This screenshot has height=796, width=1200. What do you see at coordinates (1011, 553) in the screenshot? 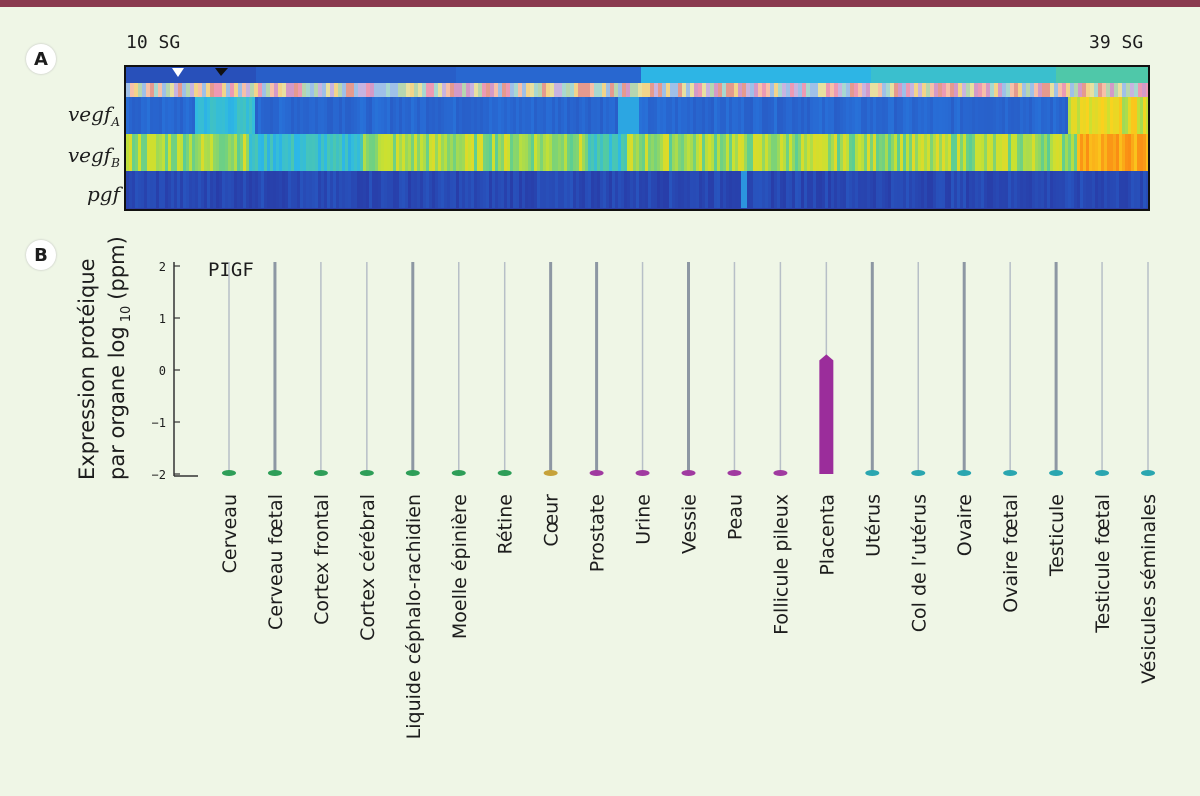
I see `x-tick-label: Ovaire fœtal` at bounding box center [1011, 553].